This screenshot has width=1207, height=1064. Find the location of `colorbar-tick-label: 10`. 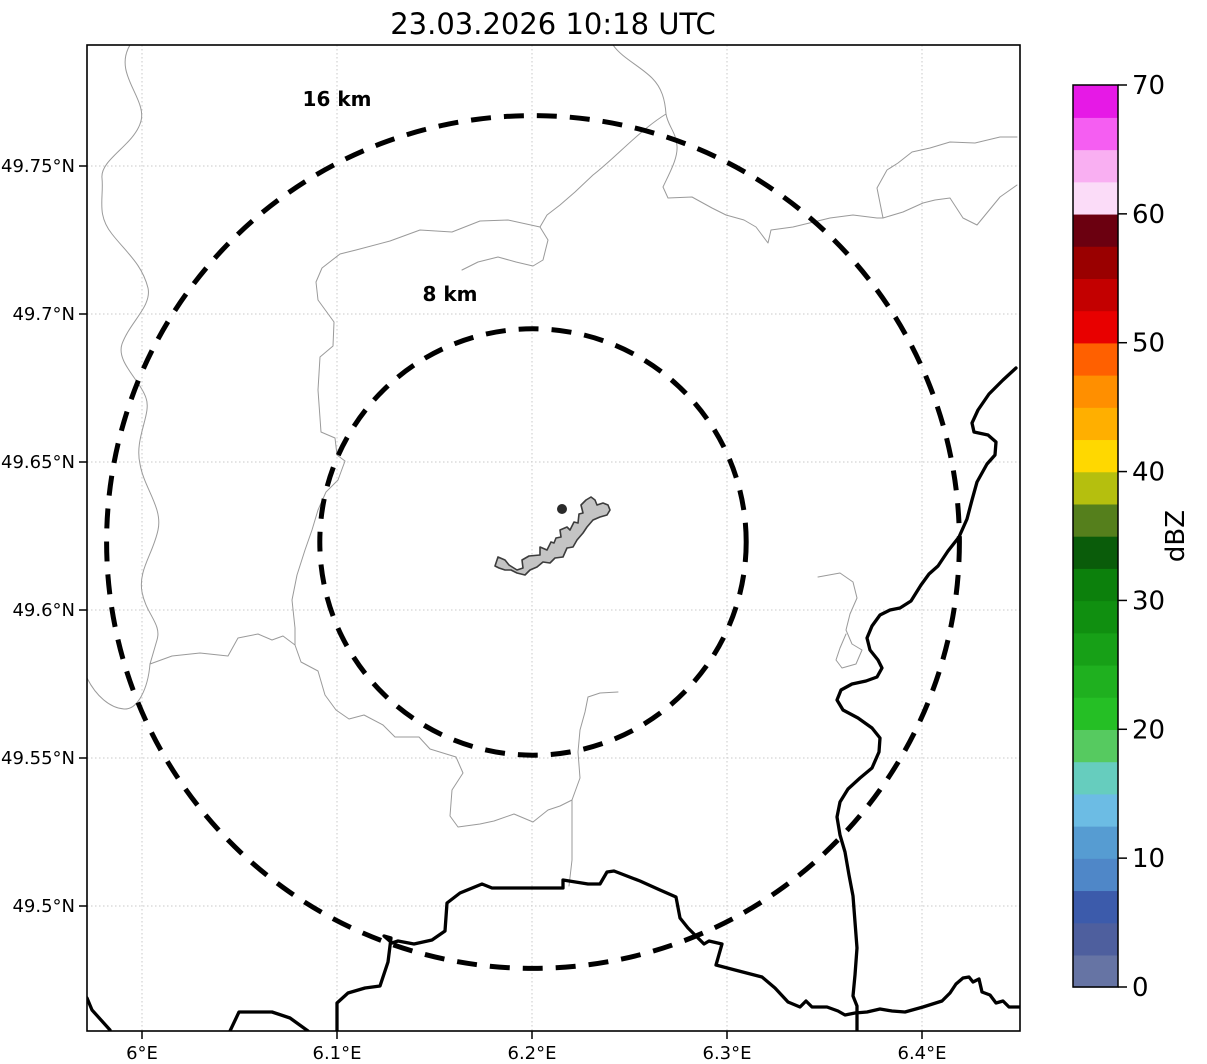

colorbar-tick-label: 10 is located at coordinates (1148, 859).